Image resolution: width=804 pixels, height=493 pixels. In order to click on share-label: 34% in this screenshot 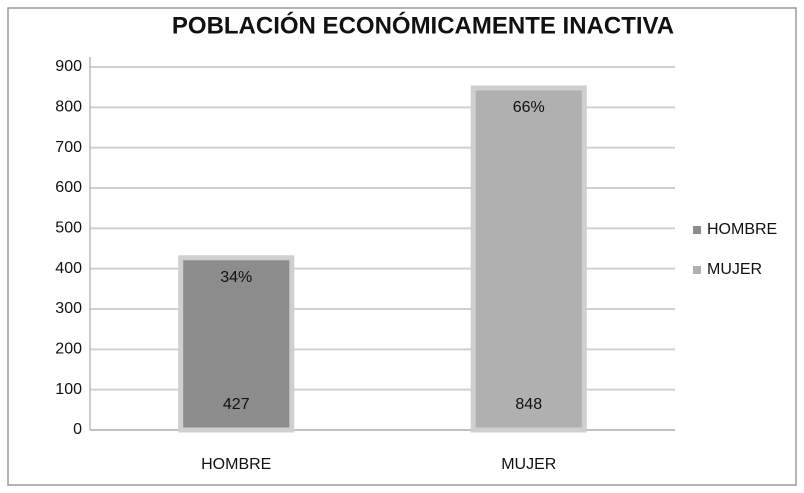, I will do `click(236, 277)`.